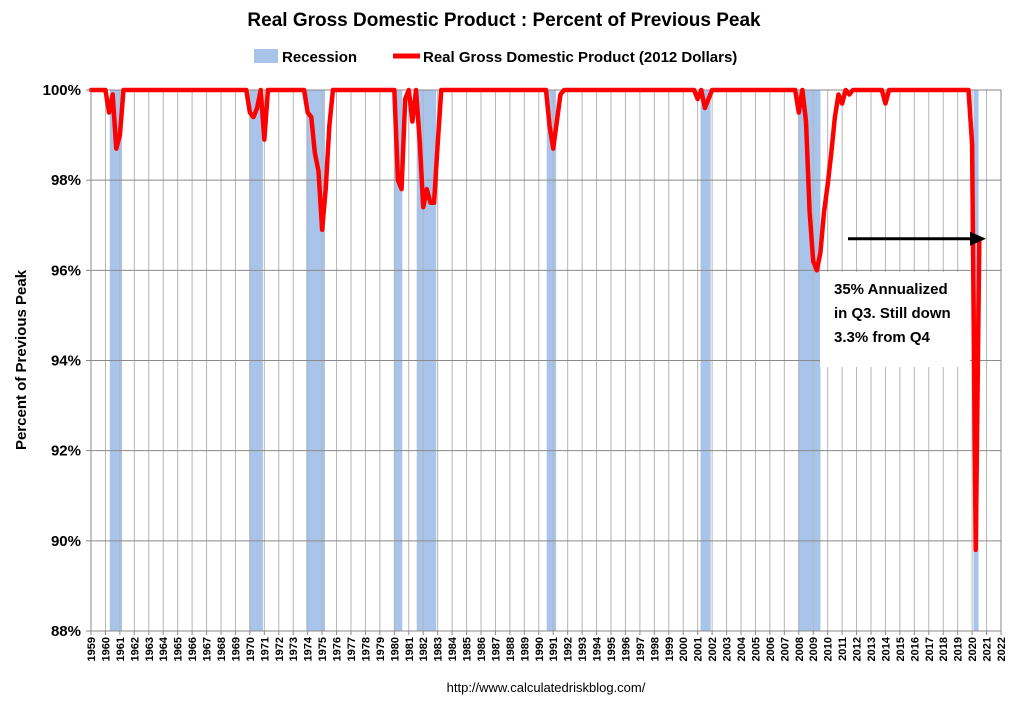 The width and height of the screenshot is (1012, 705). What do you see at coordinates (66, 270) in the screenshot?
I see `y-tick-label-2: 96%` at bounding box center [66, 270].